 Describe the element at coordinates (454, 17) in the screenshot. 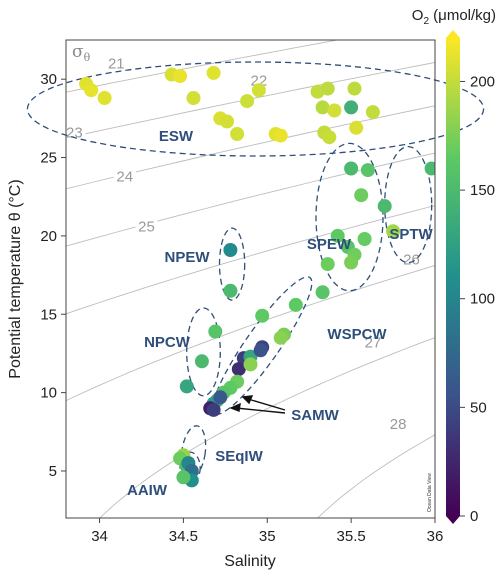

I see `colorbar-label: O2 (μmol/kg)` at that location.